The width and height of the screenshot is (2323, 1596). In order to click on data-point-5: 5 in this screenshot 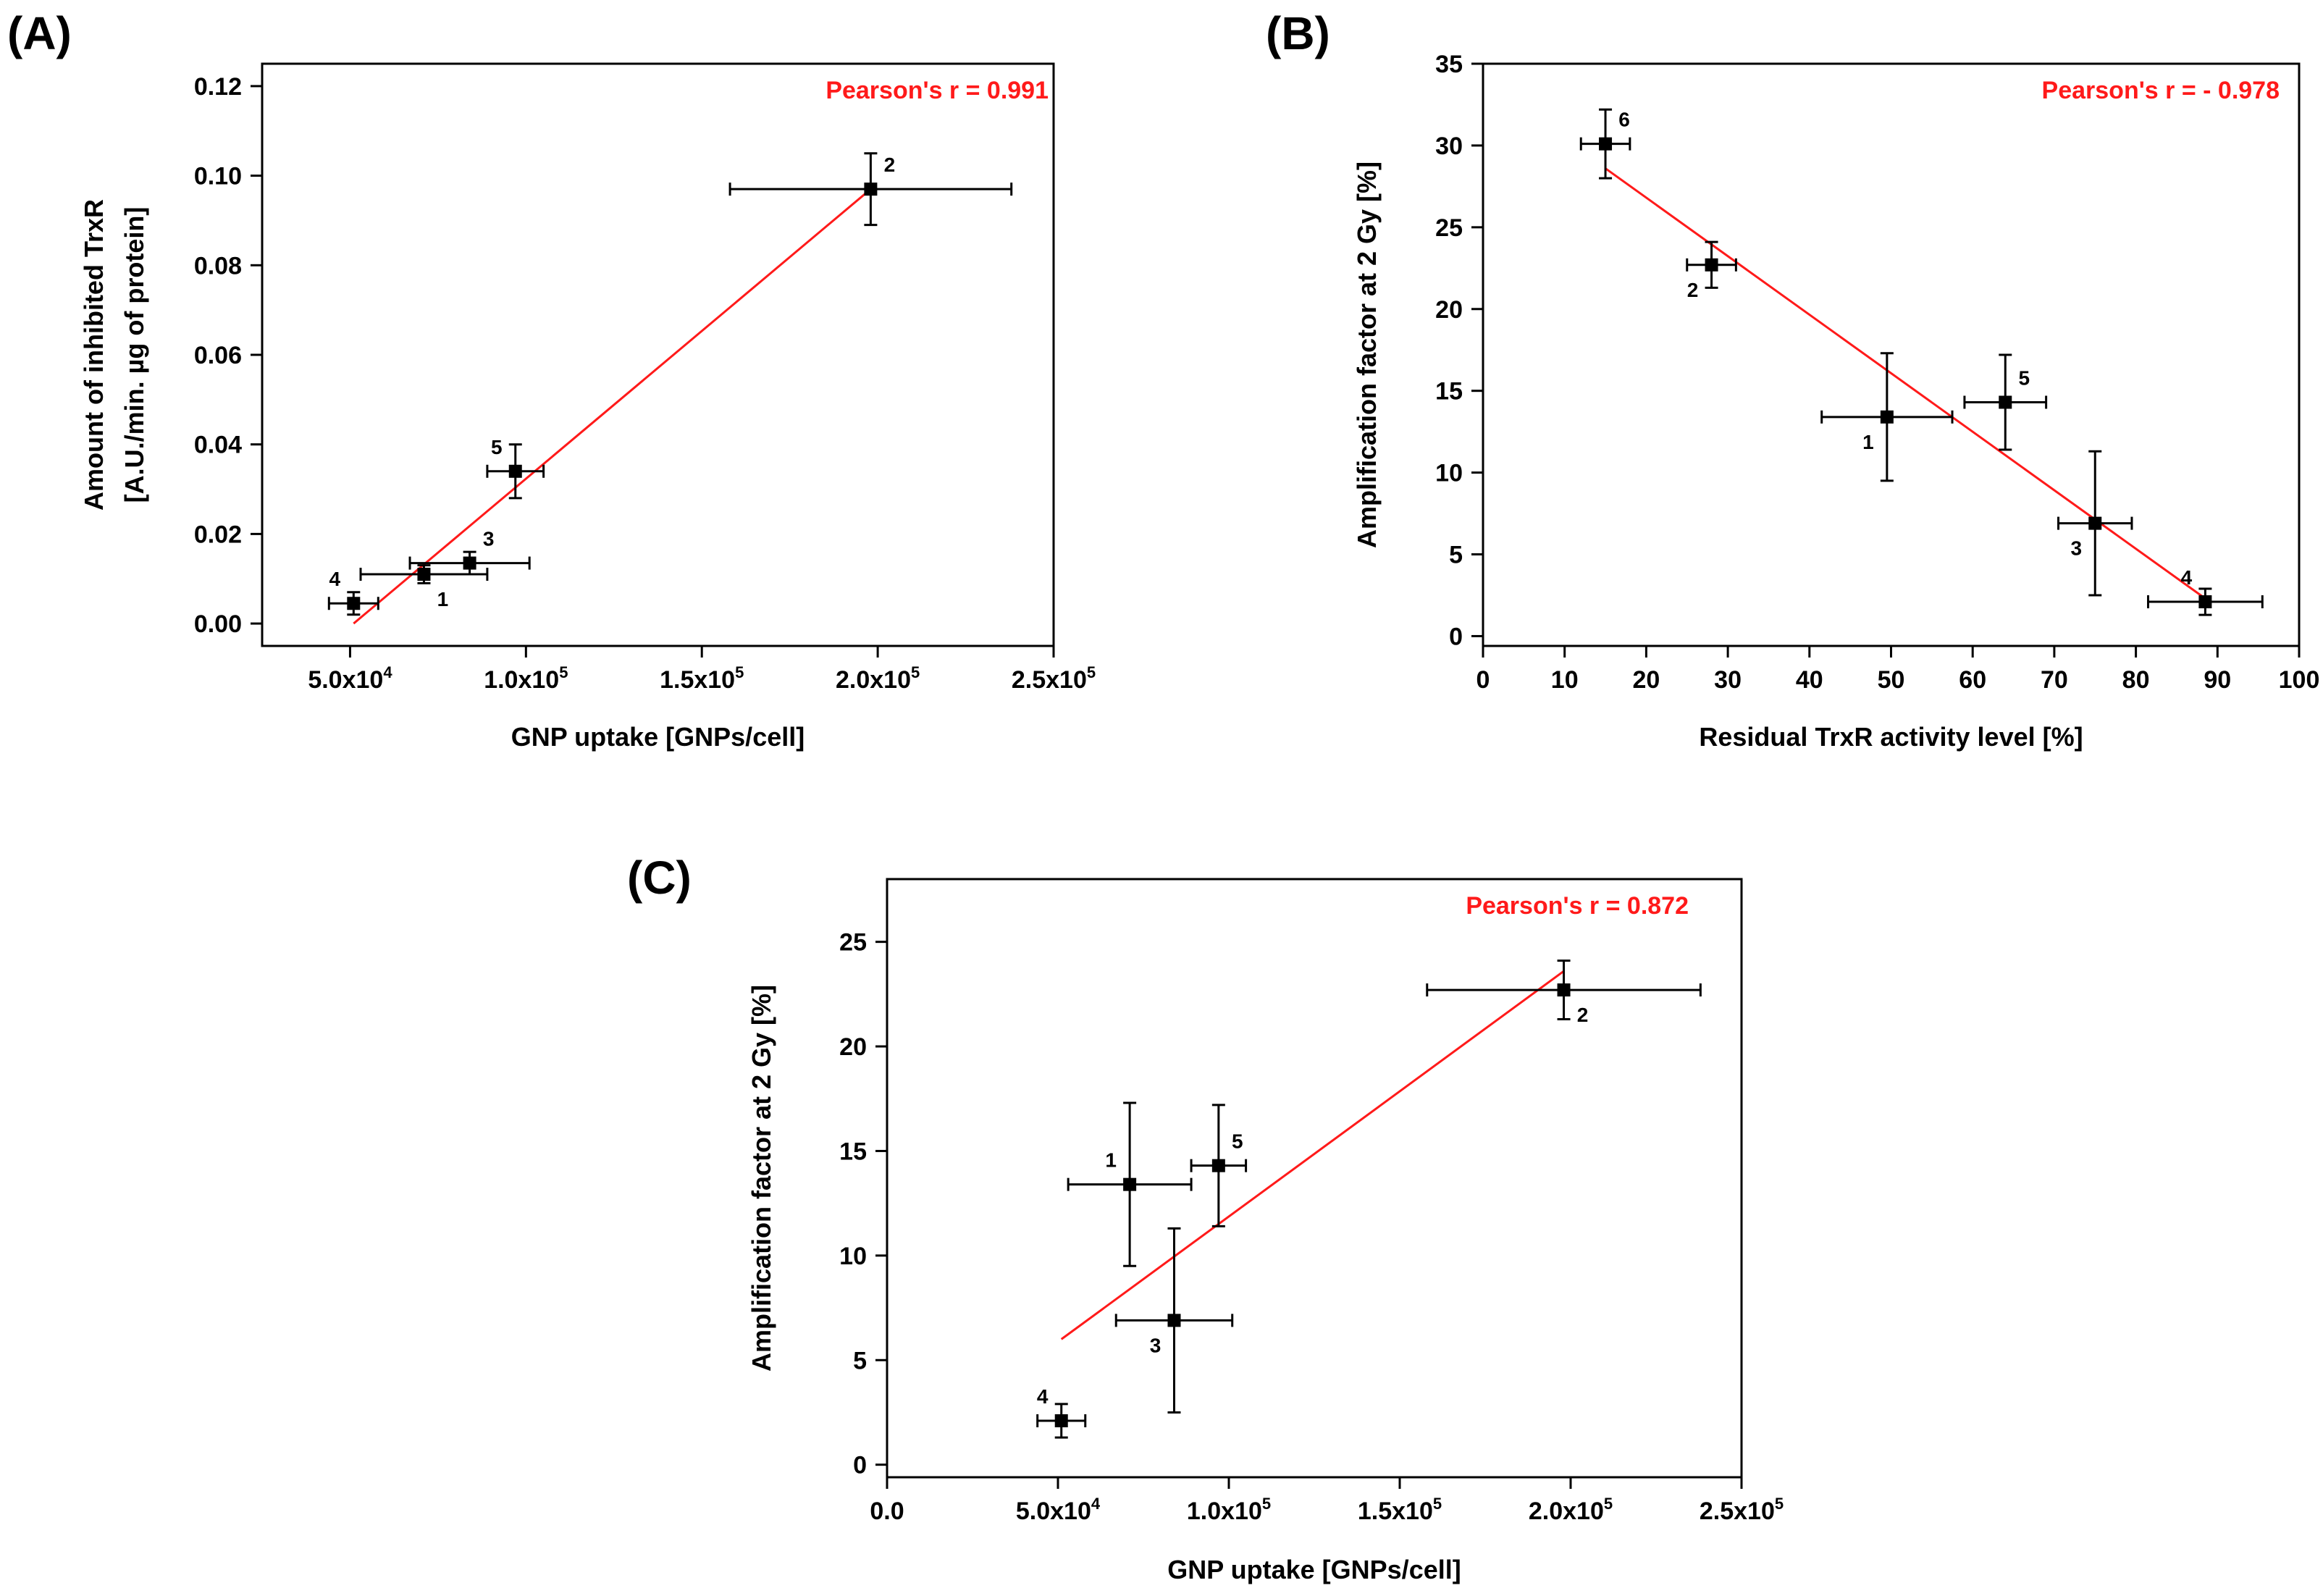, I will do `click(515, 468)`.